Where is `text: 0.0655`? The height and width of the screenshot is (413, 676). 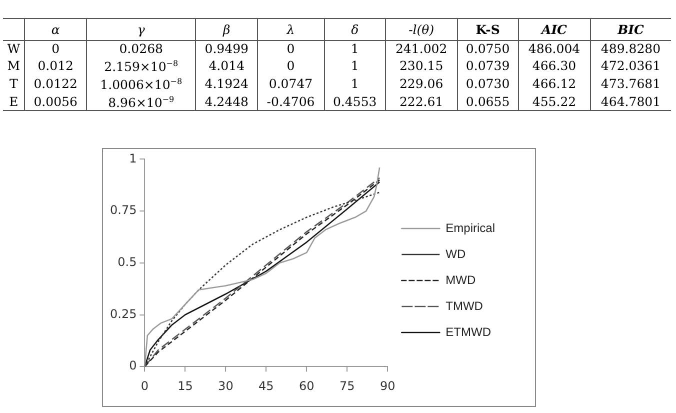 text: 0.0655 is located at coordinates (488, 101).